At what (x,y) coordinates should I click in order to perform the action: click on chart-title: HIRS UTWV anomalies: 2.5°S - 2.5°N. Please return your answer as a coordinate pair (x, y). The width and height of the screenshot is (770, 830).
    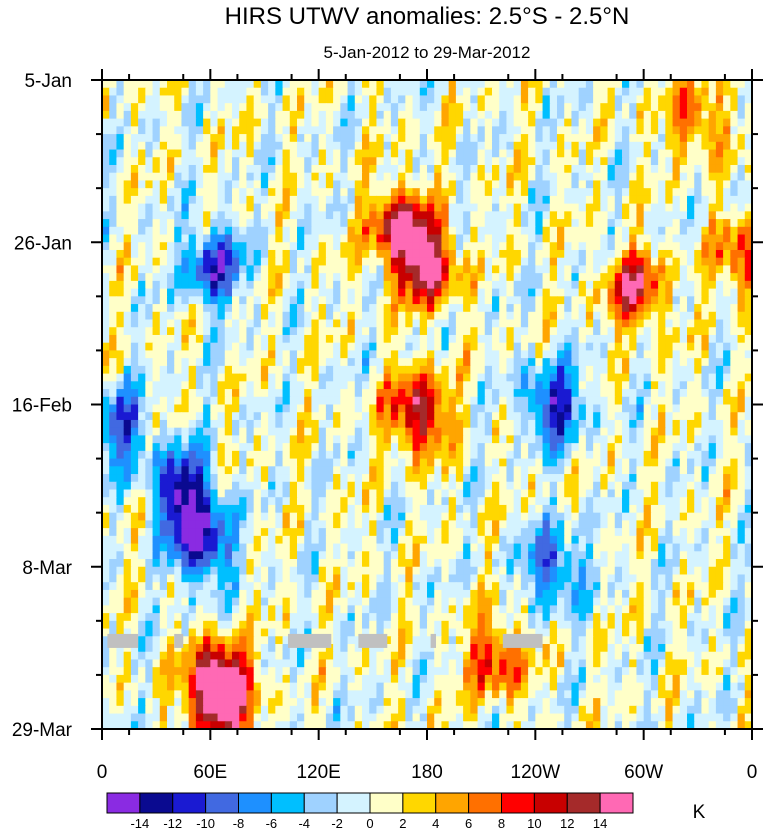
    Looking at the image, I should click on (427, 16).